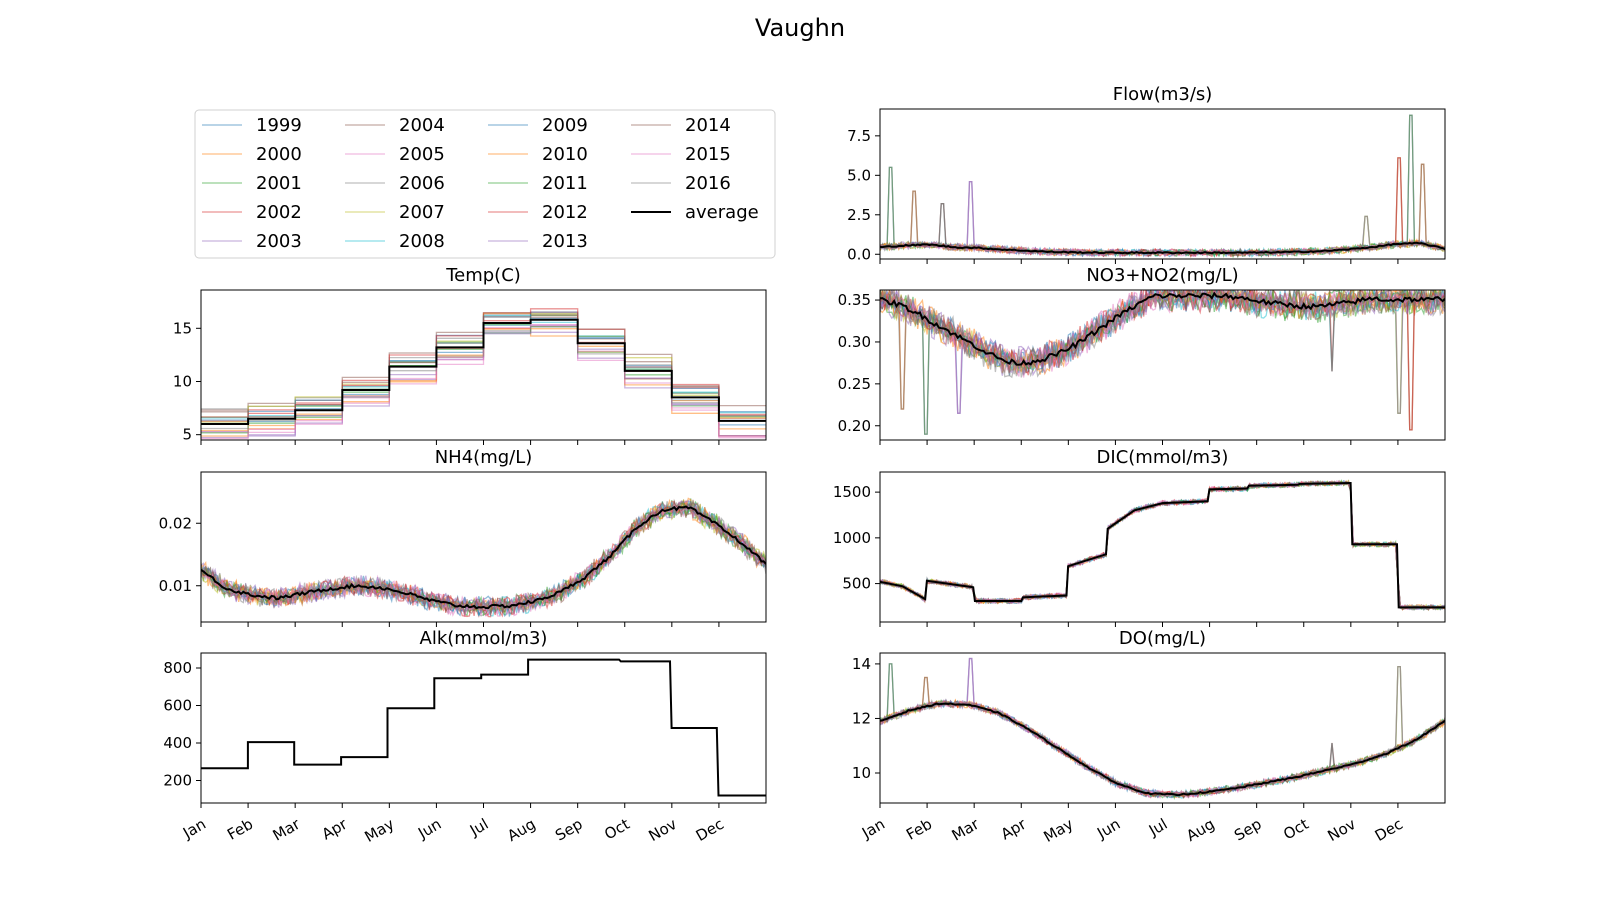 This screenshot has width=1600, height=900. What do you see at coordinates (662, 830) in the screenshot?
I see `xtick-label-alk: Nov` at bounding box center [662, 830].